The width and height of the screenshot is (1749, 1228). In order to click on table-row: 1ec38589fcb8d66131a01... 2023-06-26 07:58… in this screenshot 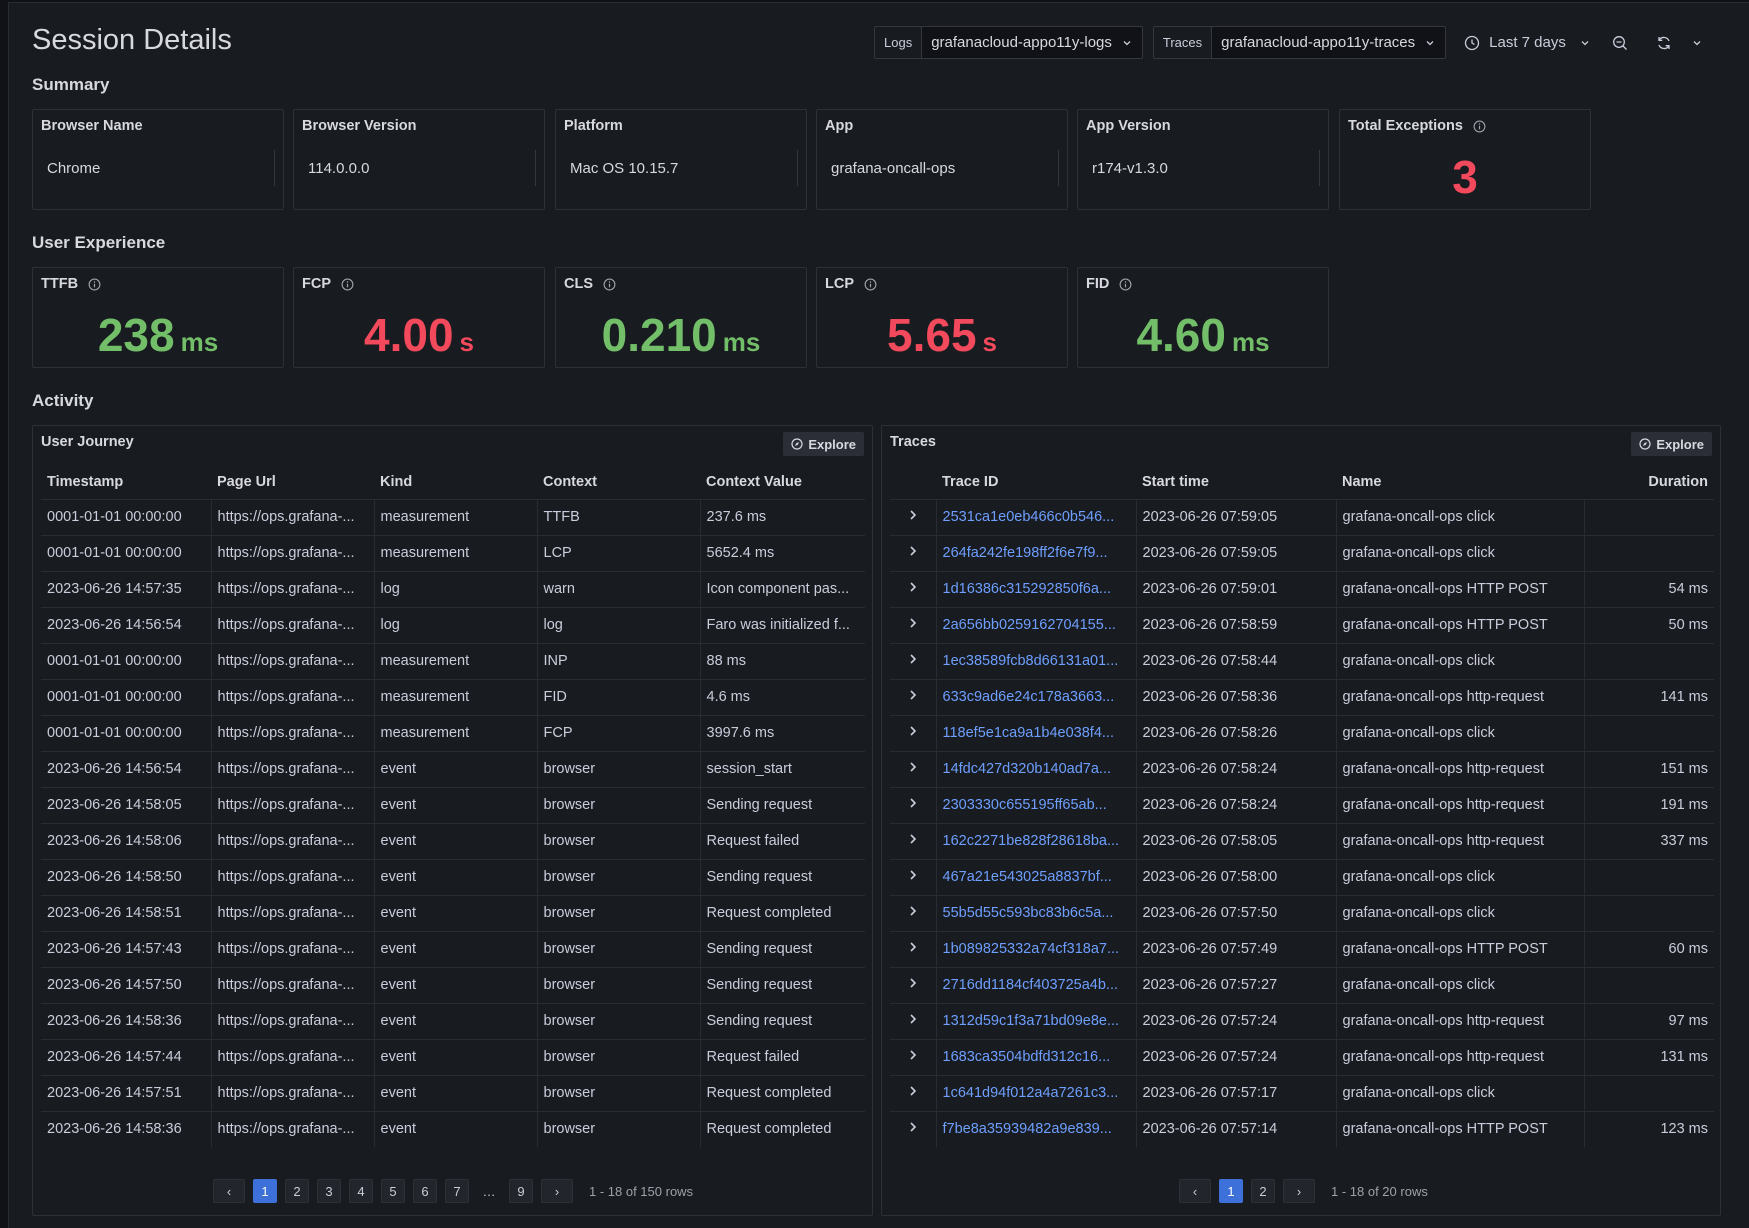, I will do `click(1302, 660)`.